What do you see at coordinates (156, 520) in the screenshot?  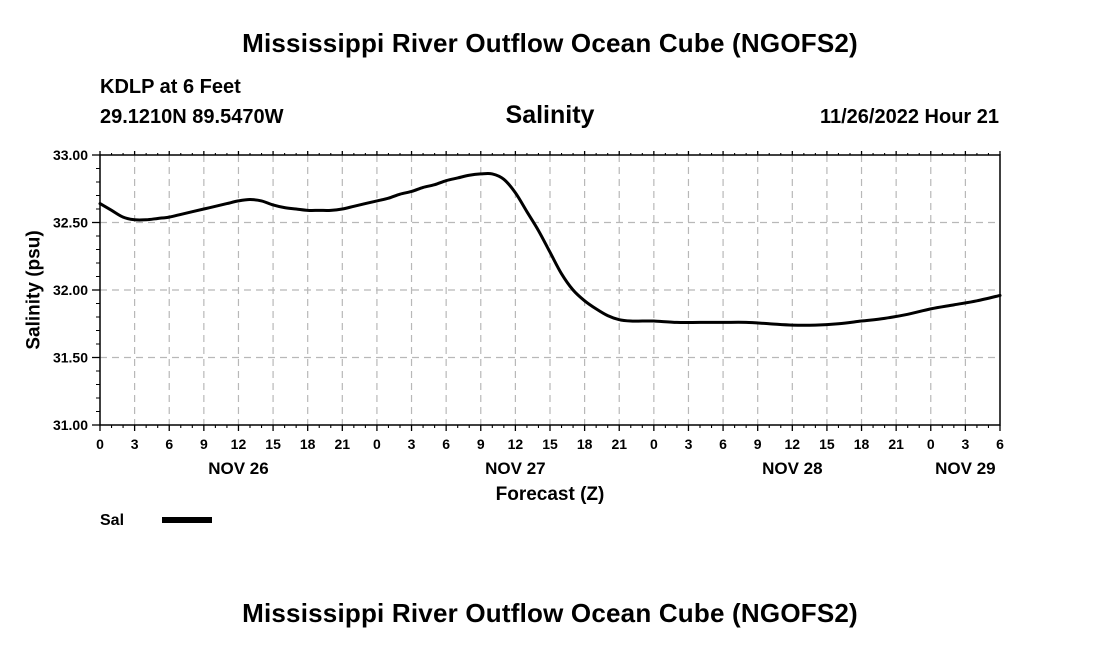 I see `legend: Sal` at bounding box center [156, 520].